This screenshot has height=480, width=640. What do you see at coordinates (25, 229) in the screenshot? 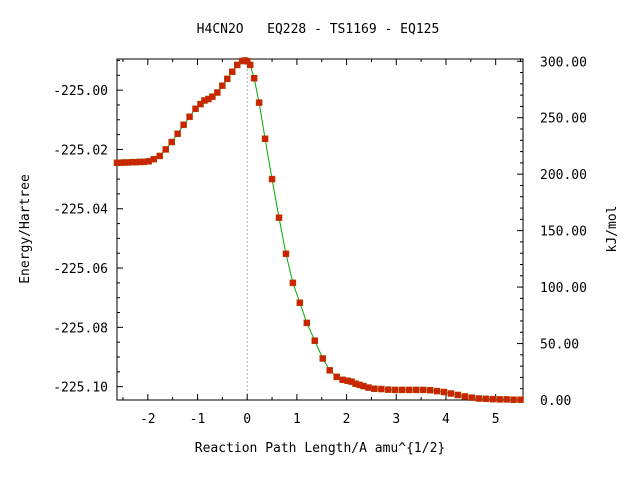
I see `y-axis-label: Energy/Hartree` at bounding box center [25, 229].